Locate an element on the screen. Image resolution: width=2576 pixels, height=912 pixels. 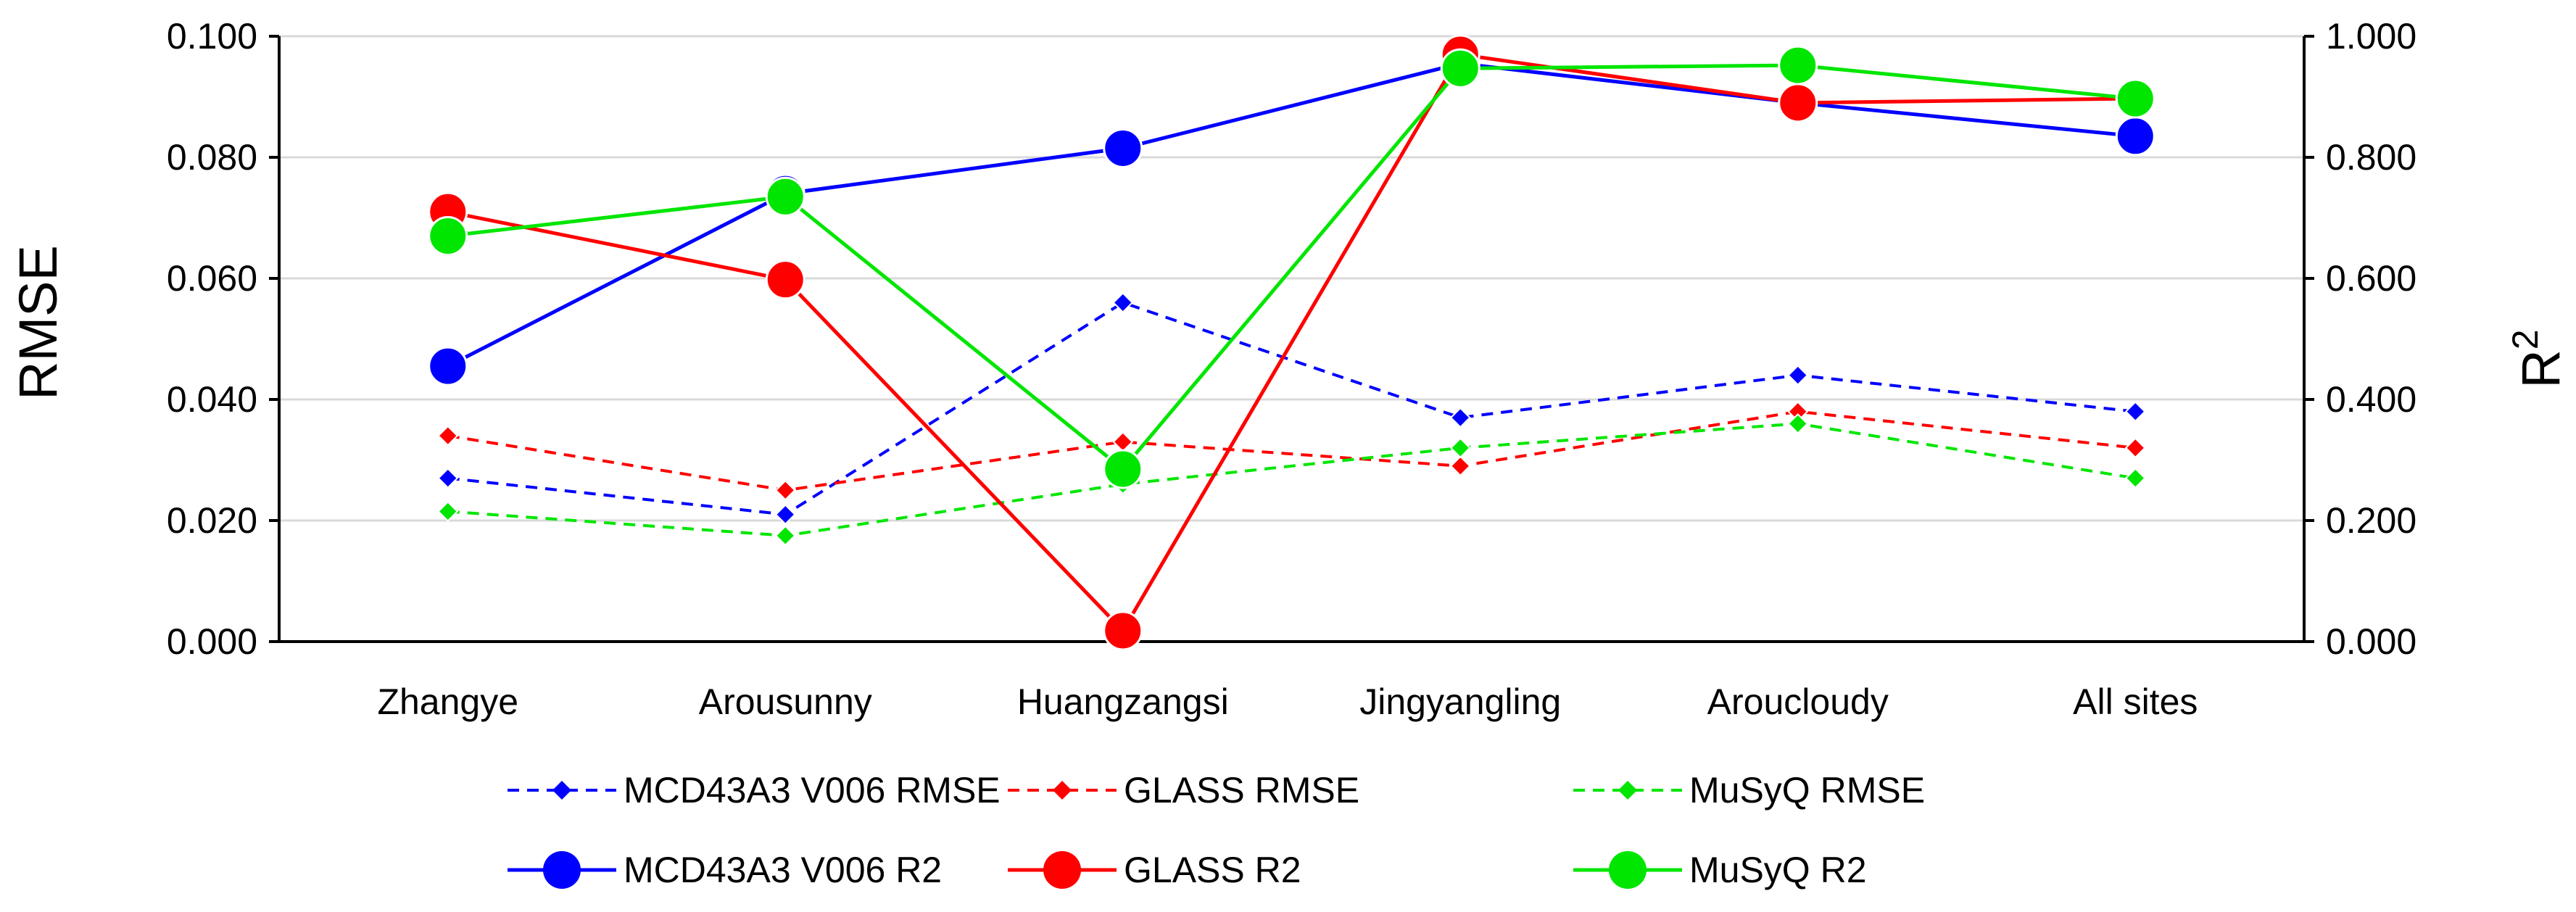
legend-item: MCD43A3 V006 R2 is located at coordinates (725, 870).